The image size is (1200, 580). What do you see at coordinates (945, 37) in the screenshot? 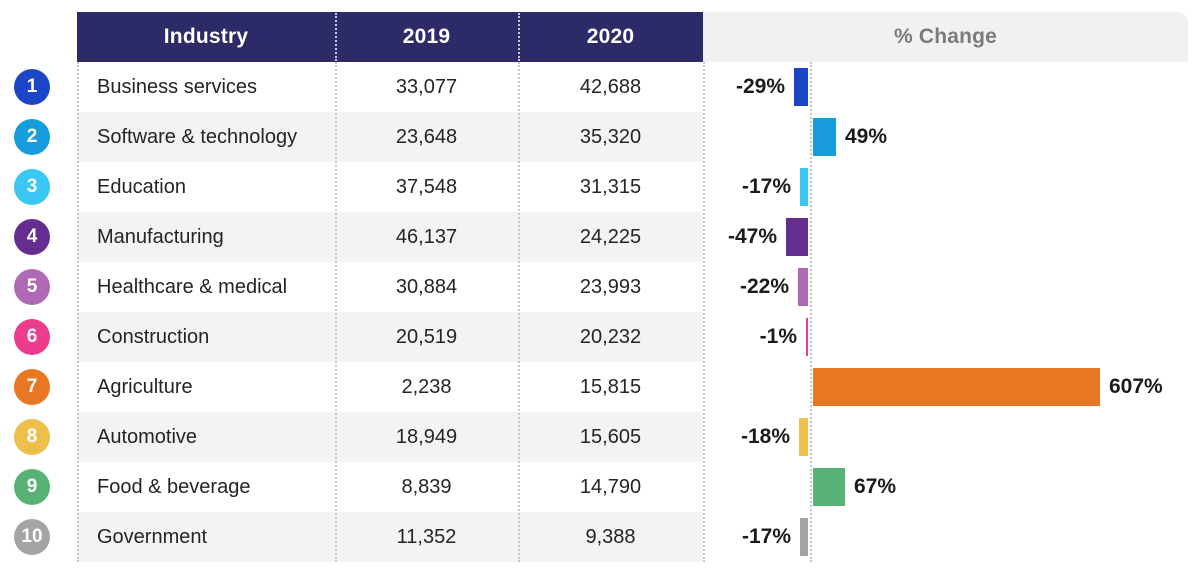
I see `header-pct-change: % Change` at bounding box center [945, 37].